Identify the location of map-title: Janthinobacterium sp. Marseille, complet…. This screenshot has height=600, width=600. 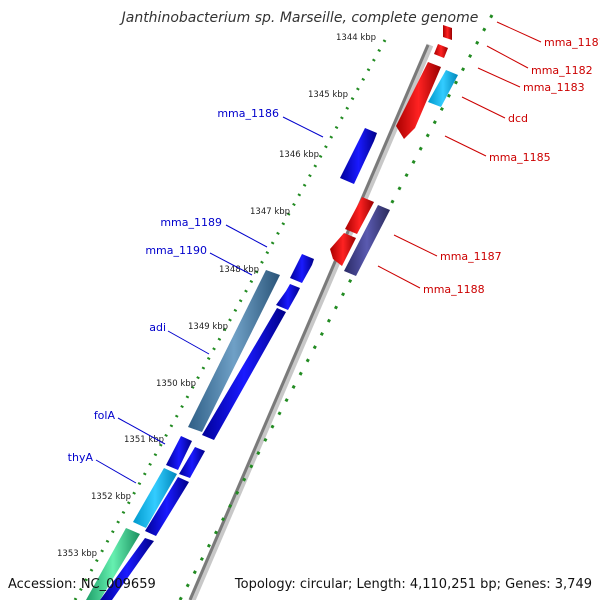
(300, 18).